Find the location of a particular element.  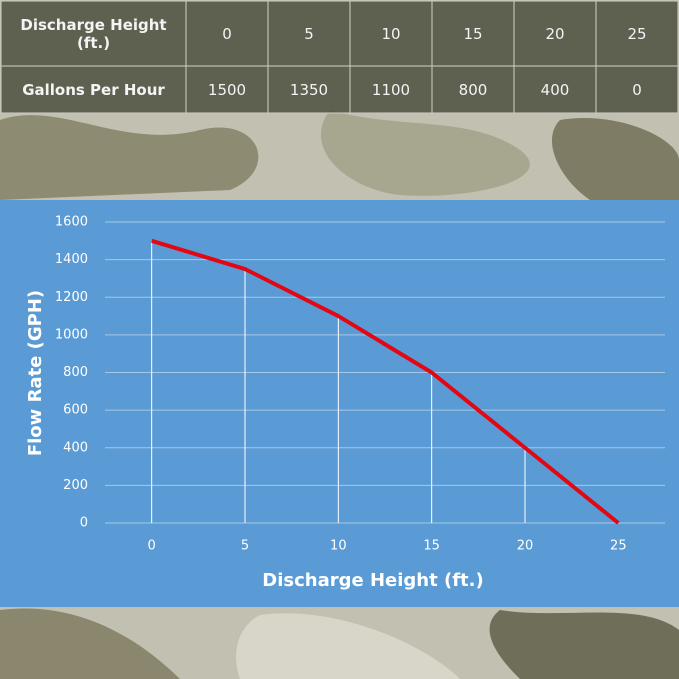

table-cell: 800 is located at coordinates (473, 89).